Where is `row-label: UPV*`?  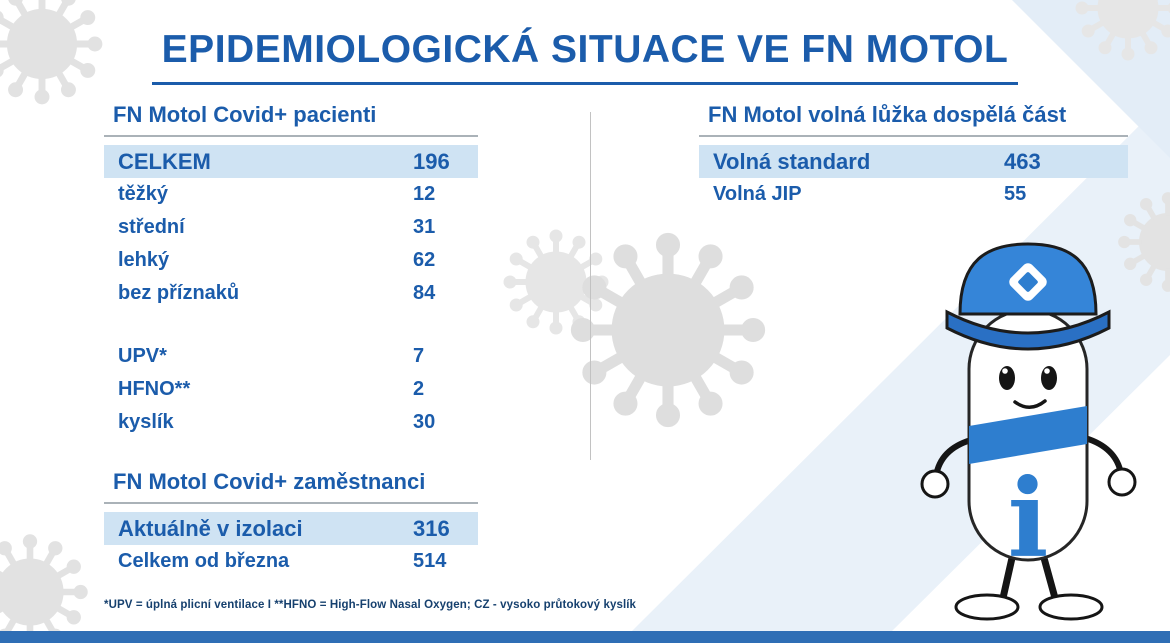
row-label: UPV* is located at coordinates (142, 356).